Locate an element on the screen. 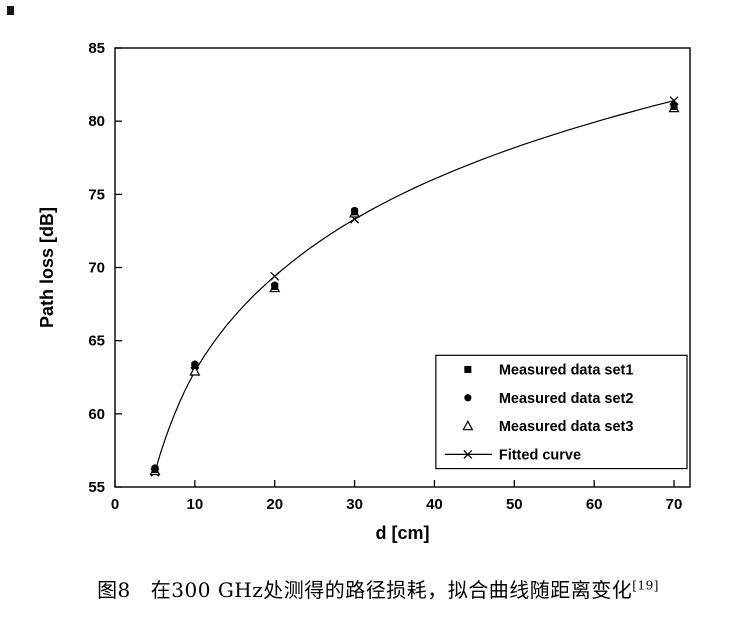 This screenshot has width=756, height=637. x-tick-label: 20 is located at coordinates (274, 504).